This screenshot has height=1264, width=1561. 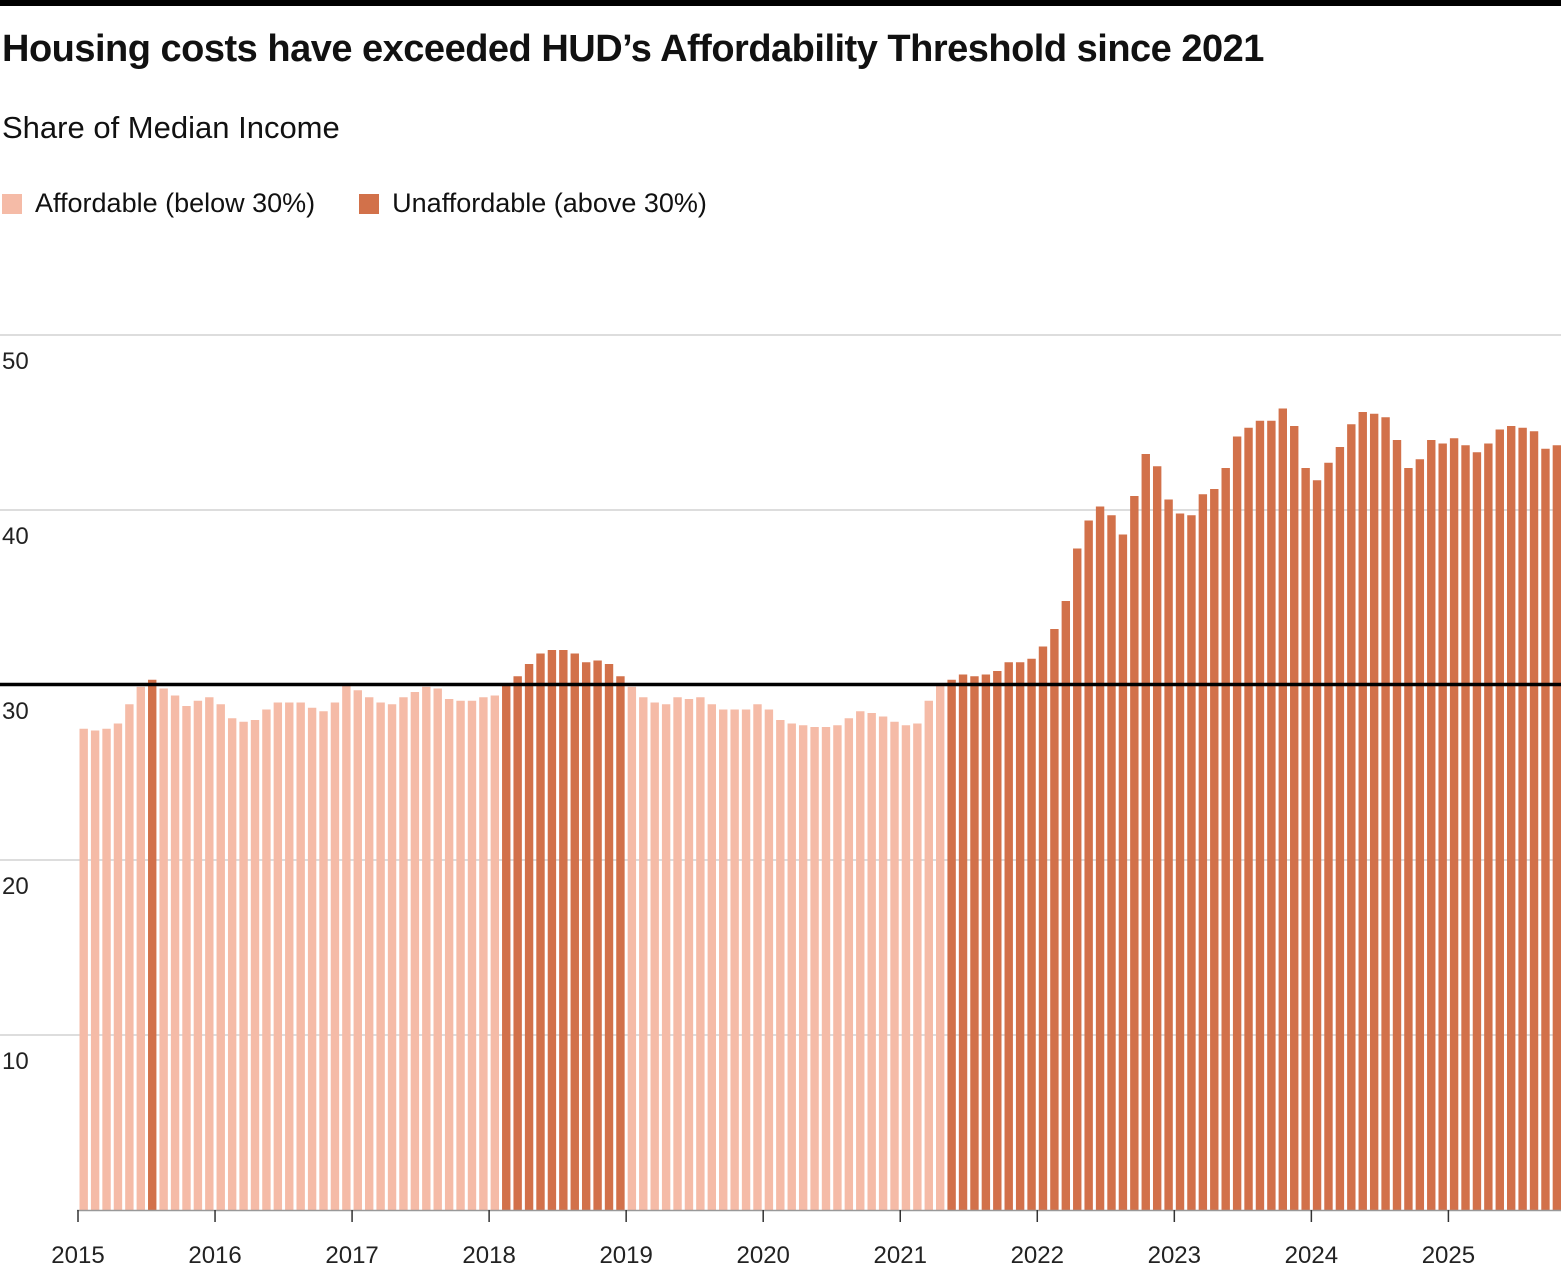 I want to click on legend-label-unaffordable: Unaffordable (above 30%), so click(x=549, y=203).